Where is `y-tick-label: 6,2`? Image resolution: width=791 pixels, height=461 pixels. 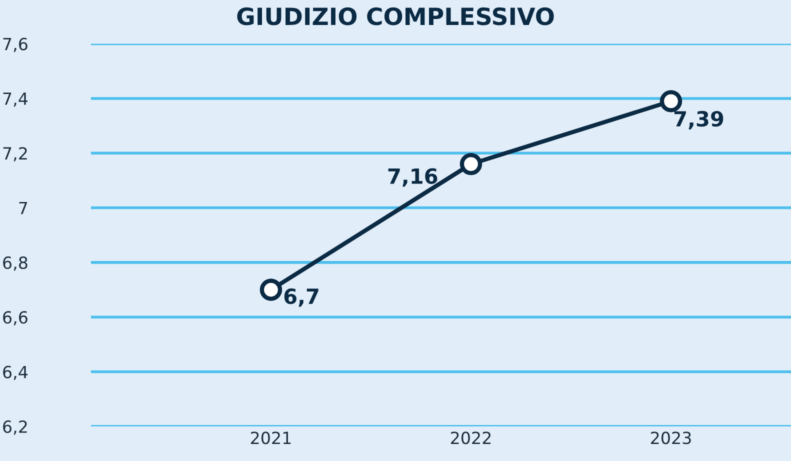 y-tick-label: 6,2 is located at coordinates (15, 427).